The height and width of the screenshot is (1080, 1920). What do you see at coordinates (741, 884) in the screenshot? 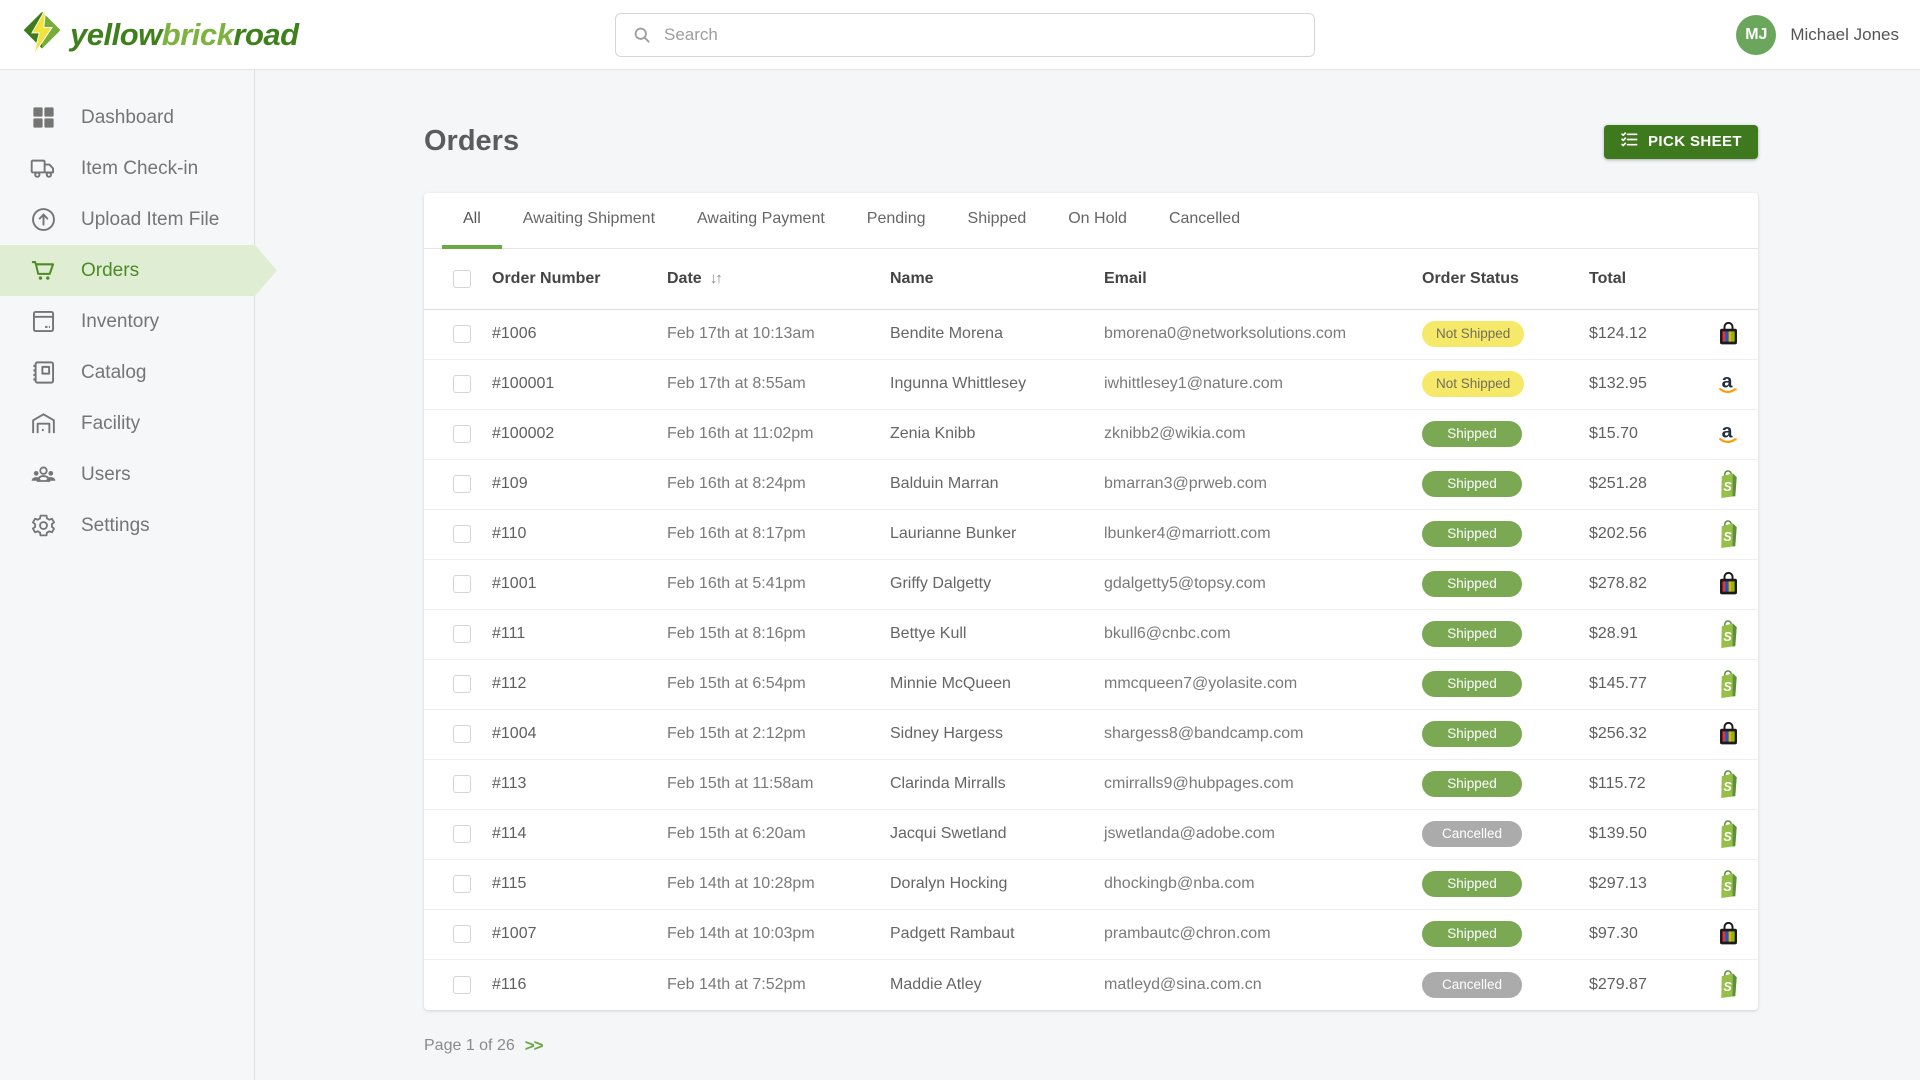
I see `date-cell: Feb 14th at 10:28pm` at bounding box center [741, 884].